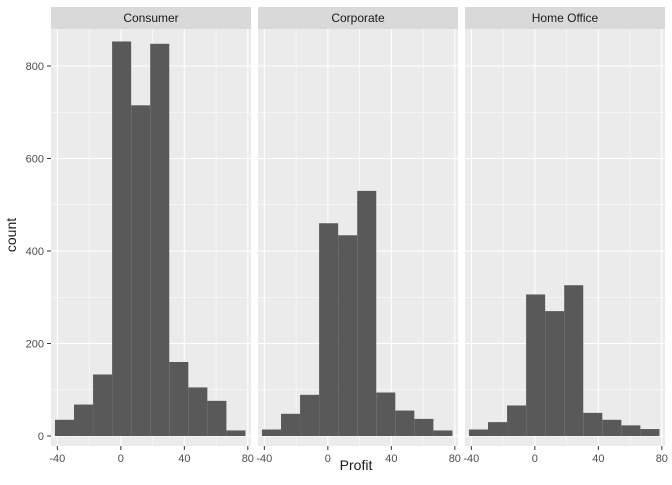  I want to click on facet-strip-label: Corporate, so click(358, 18).